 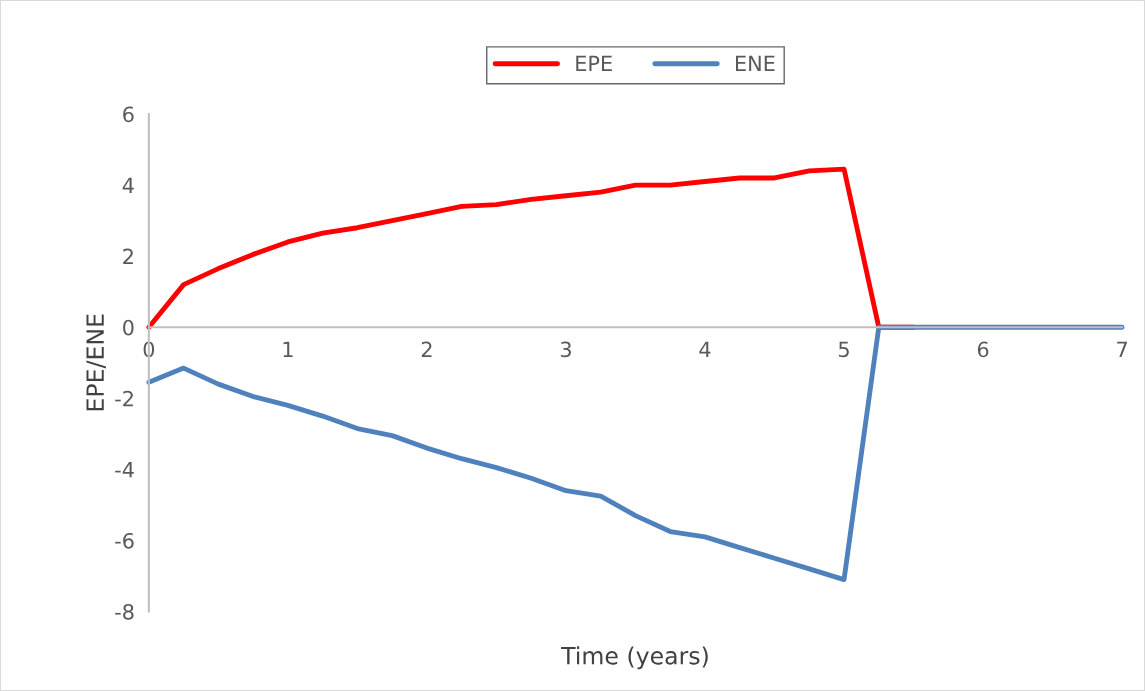 What do you see at coordinates (594, 63) in the screenshot?
I see `legend-label: EPE` at bounding box center [594, 63].